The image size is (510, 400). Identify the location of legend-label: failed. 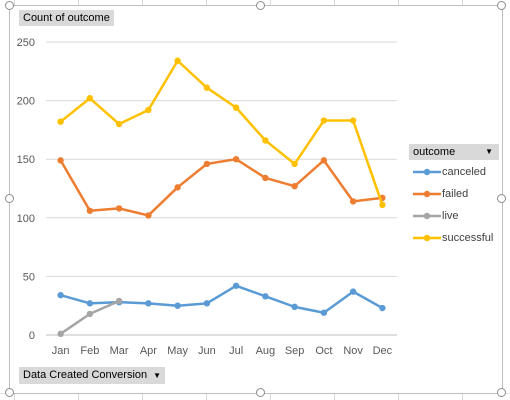
(455, 194).